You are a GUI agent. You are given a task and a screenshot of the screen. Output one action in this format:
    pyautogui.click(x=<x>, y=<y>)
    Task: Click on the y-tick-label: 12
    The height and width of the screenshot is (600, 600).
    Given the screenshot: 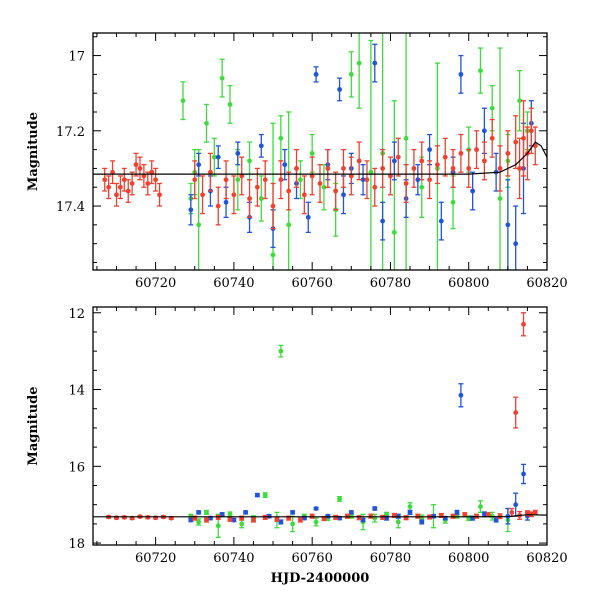 What is the action you would take?
    pyautogui.click(x=76, y=314)
    